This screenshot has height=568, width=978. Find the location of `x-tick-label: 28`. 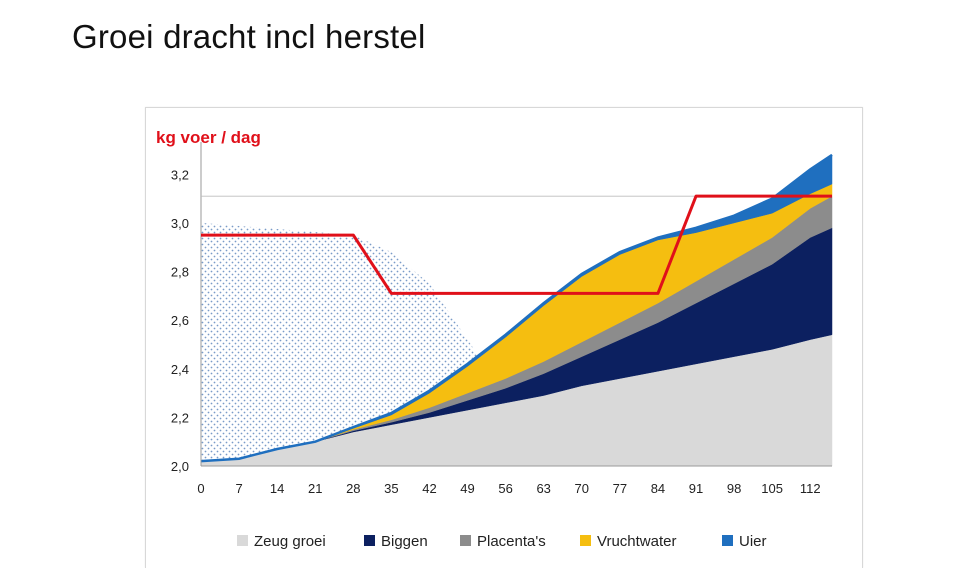

x-tick-label: 28 is located at coordinates (353, 488).